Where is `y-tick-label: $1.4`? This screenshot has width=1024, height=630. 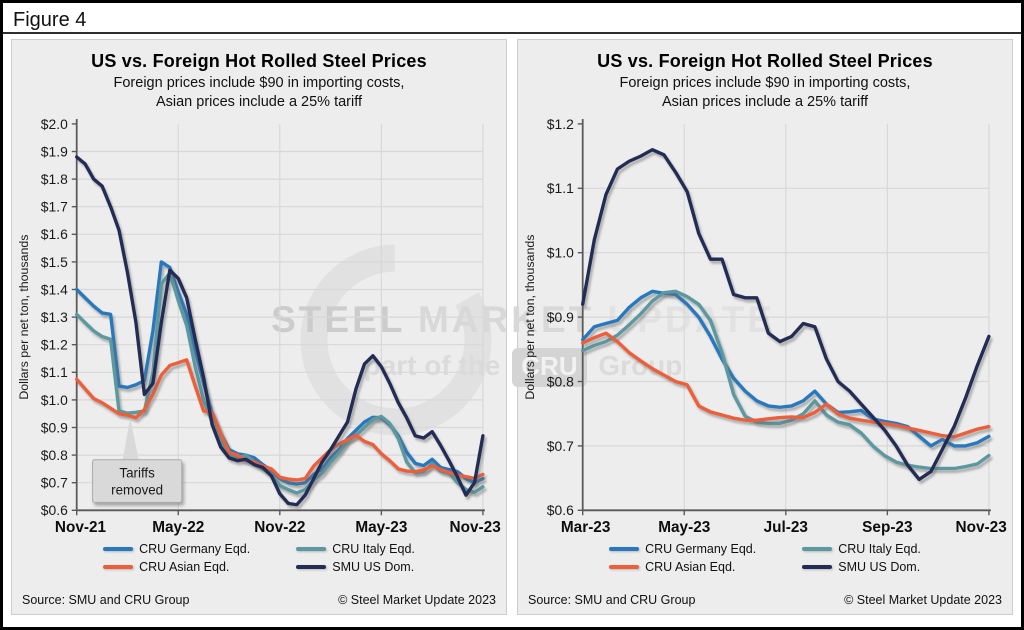
y-tick-label: $1.4 is located at coordinates (54, 290).